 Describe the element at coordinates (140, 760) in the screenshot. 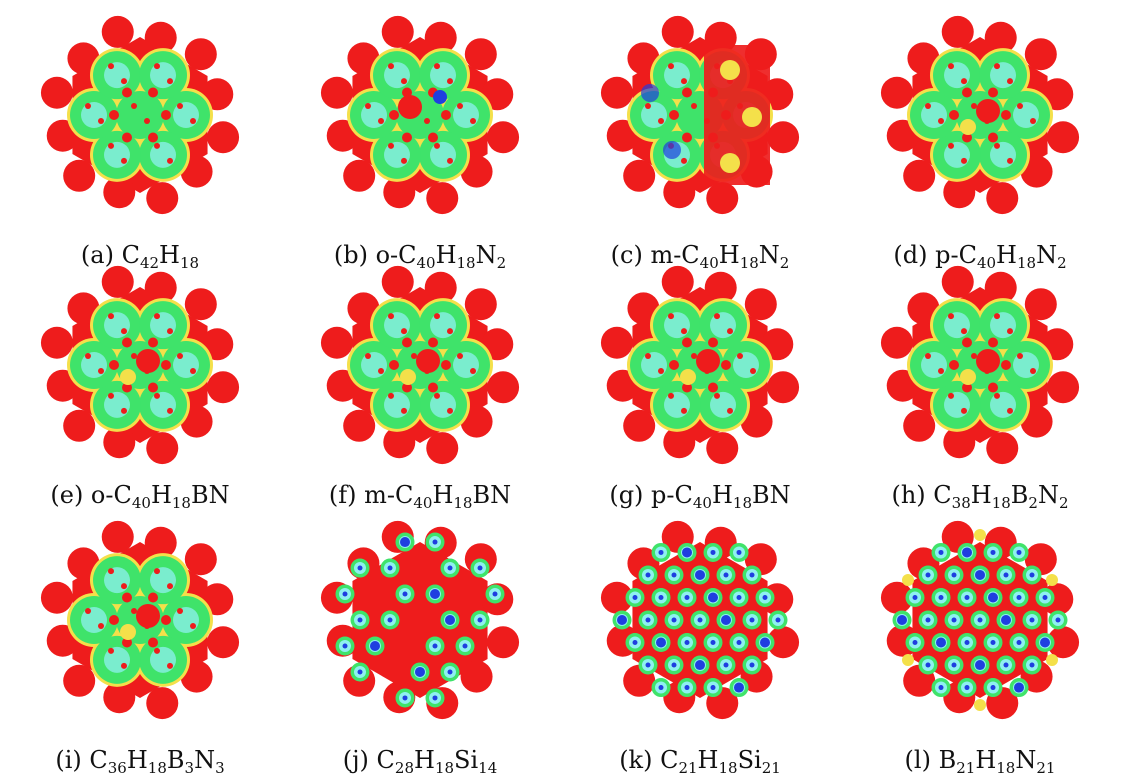

I see `panel-caption: (i) C36H18B3N3` at that location.